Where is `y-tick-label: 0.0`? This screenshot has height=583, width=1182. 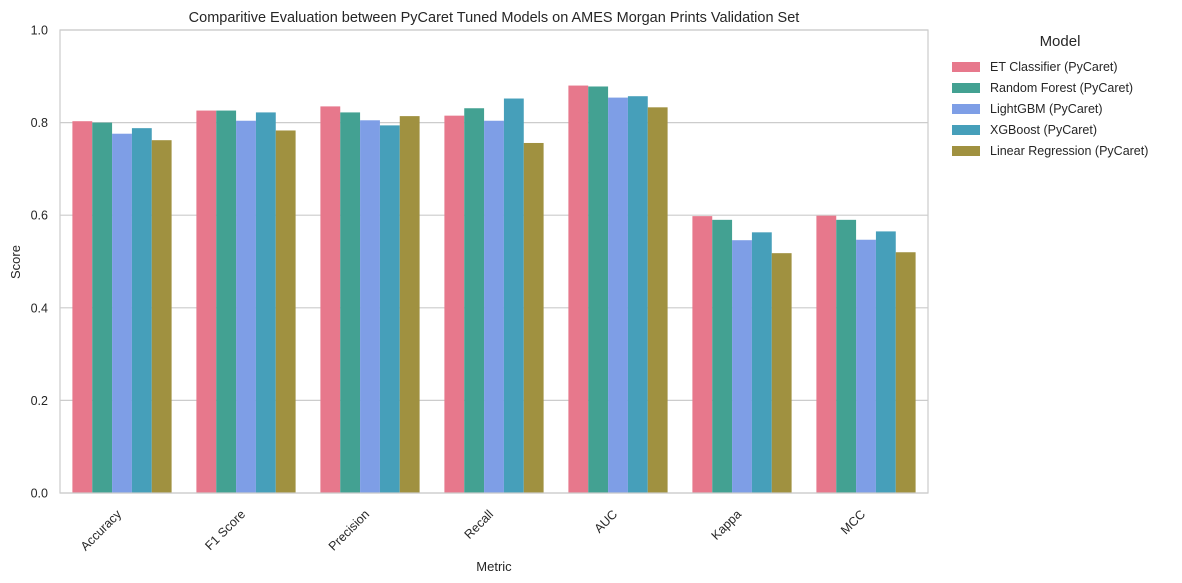
y-tick-label: 0.0 is located at coordinates (39, 494).